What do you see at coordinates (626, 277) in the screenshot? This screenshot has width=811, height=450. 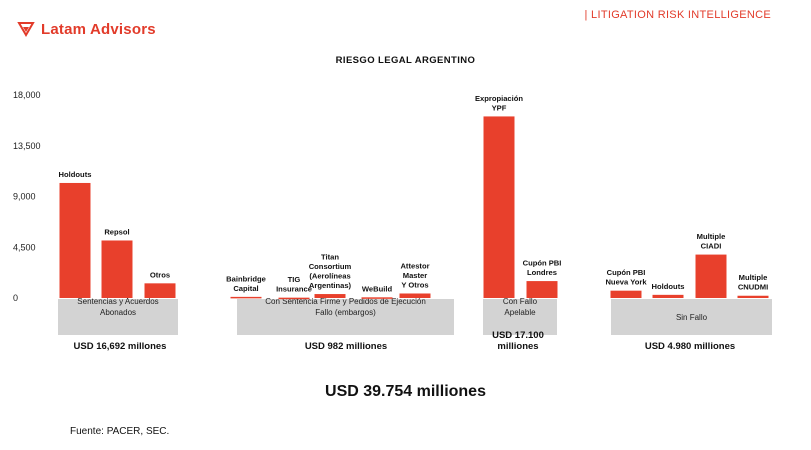 I see `bar-label: Cupón PBI Nueva York` at bounding box center [626, 277].